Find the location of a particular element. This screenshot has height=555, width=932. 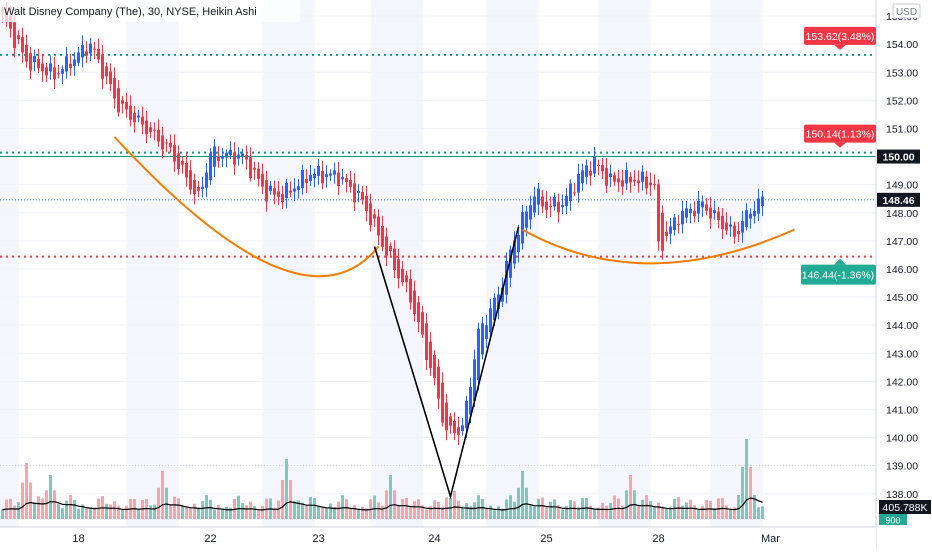

price-badge-level-150: 150.00 is located at coordinates (898, 156).